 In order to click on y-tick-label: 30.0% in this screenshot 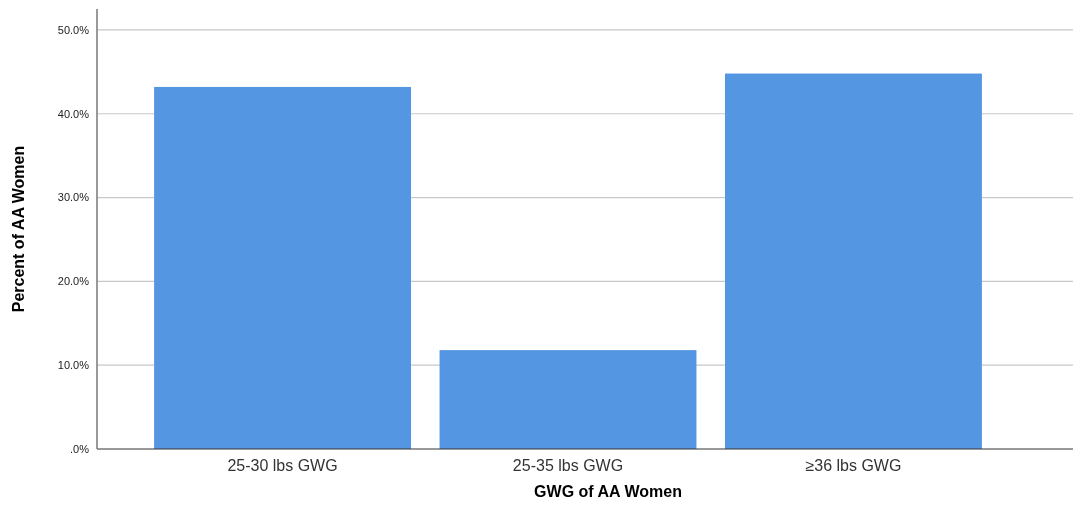, I will do `click(73, 197)`.